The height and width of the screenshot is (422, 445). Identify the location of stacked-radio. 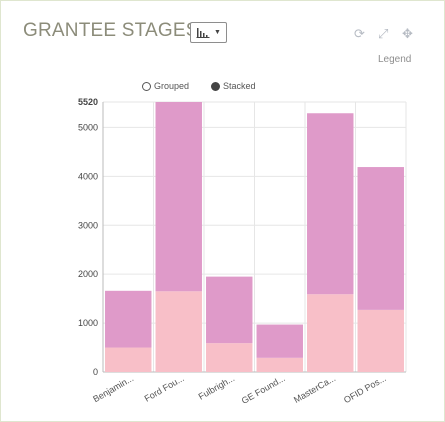
(215, 86).